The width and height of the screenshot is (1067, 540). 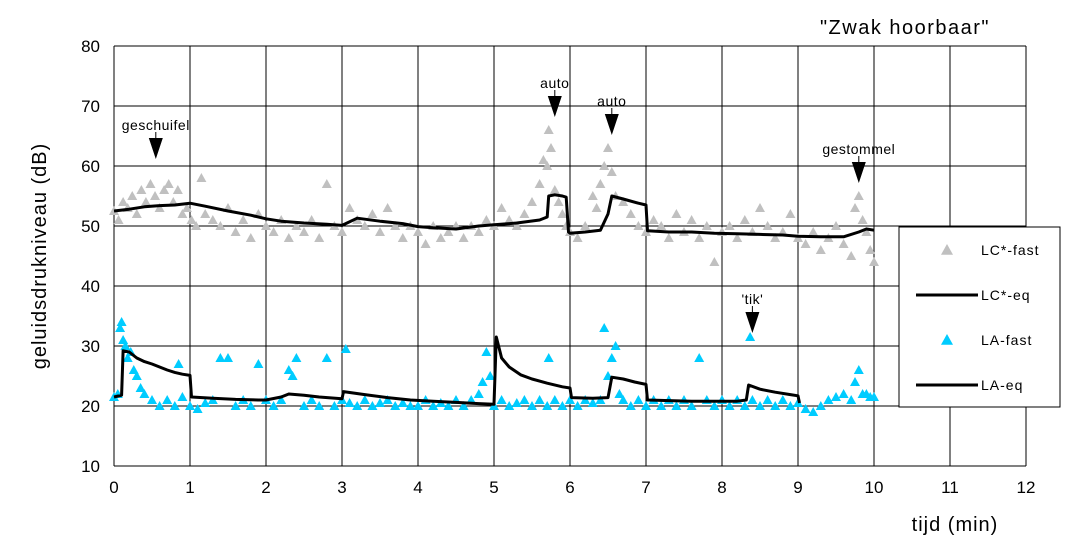 I want to click on x-tick-label: 7, so click(x=645, y=487).